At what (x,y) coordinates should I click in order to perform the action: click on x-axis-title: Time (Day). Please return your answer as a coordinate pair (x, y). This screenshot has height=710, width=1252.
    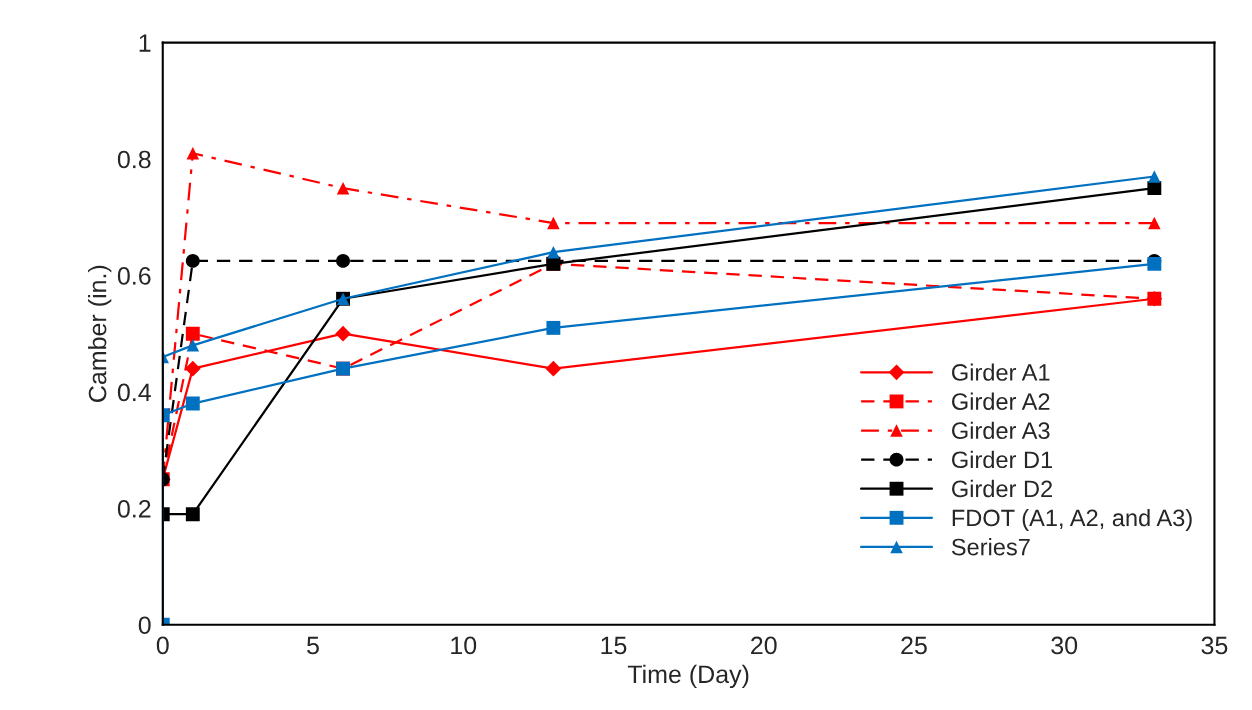
    Looking at the image, I should click on (688, 676).